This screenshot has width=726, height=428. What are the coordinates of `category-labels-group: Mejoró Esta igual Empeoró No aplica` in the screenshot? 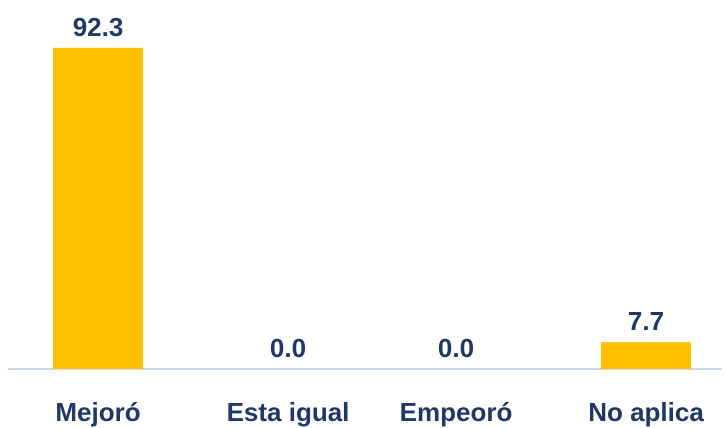 It's located at (379, 412).